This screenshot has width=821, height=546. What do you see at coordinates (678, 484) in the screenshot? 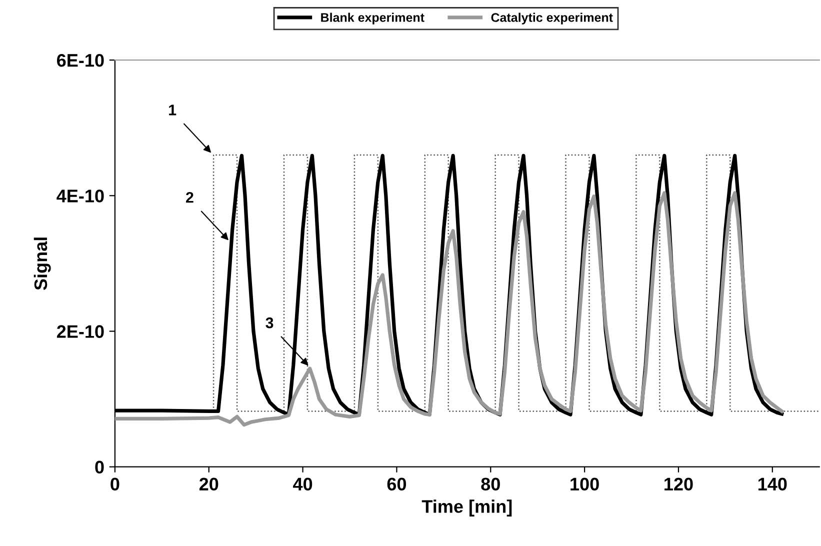
I see `x-tick-label: 120` at bounding box center [678, 484].